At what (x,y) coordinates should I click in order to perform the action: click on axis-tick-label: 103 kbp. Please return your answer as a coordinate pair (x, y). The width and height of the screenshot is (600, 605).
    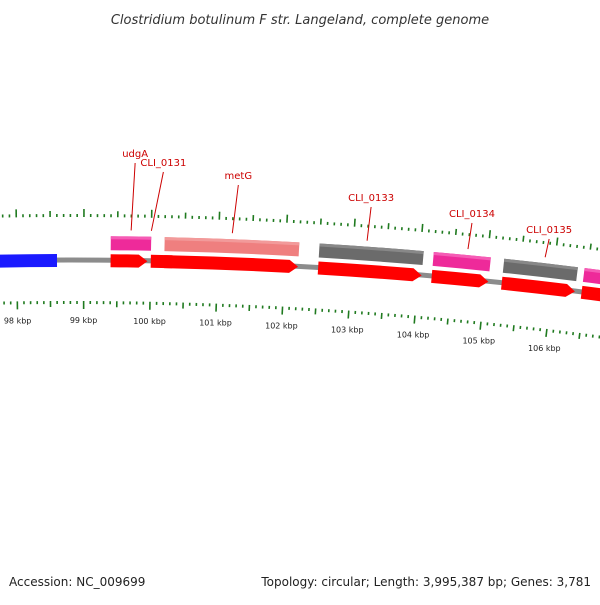
    Looking at the image, I should click on (347, 329).